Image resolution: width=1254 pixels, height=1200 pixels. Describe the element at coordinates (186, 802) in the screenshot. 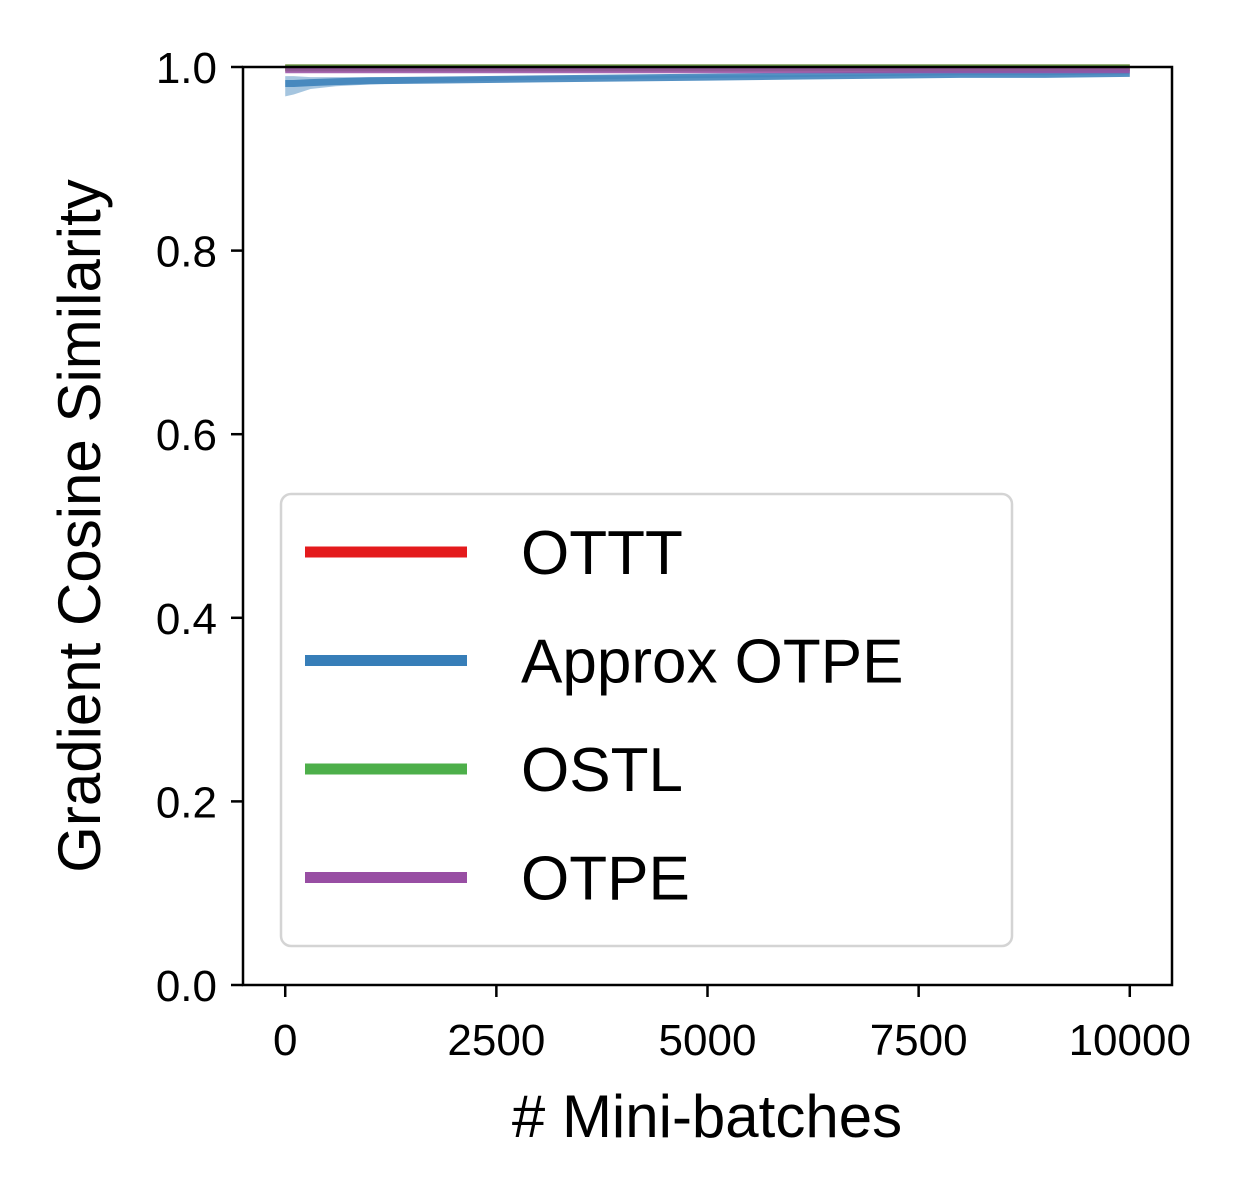

I see `y-tick-label: 0.2` at that location.